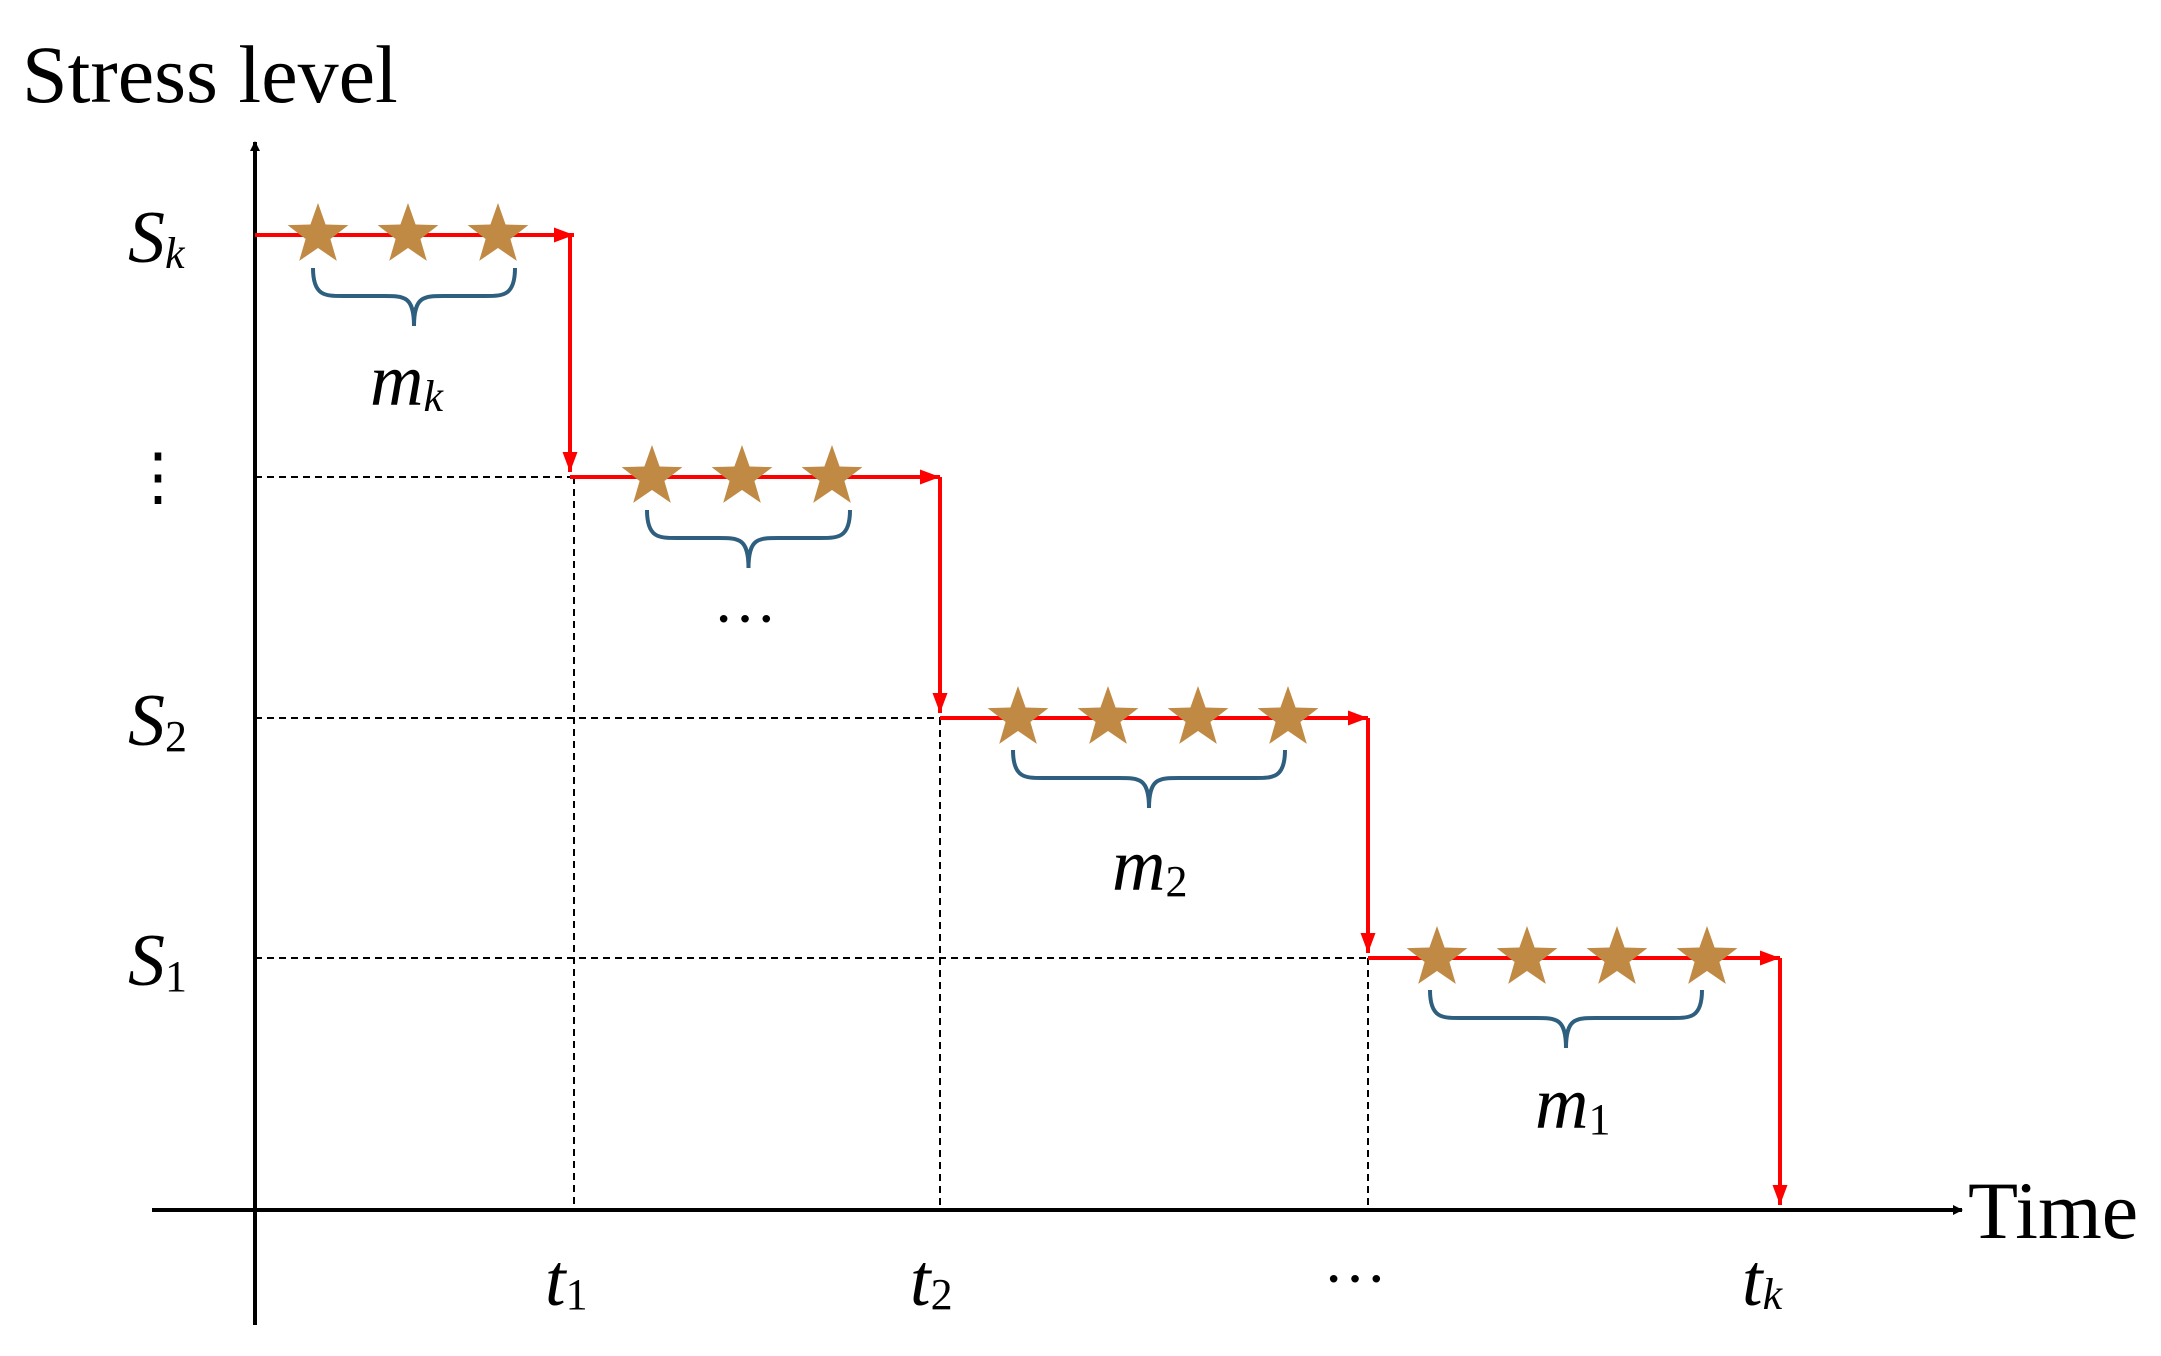 This screenshot has height=1356, width=2161. What do you see at coordinates (1149, 866) in the screenshot?
I see `group-label-m2: m2` at bounding box center [1149, 866].